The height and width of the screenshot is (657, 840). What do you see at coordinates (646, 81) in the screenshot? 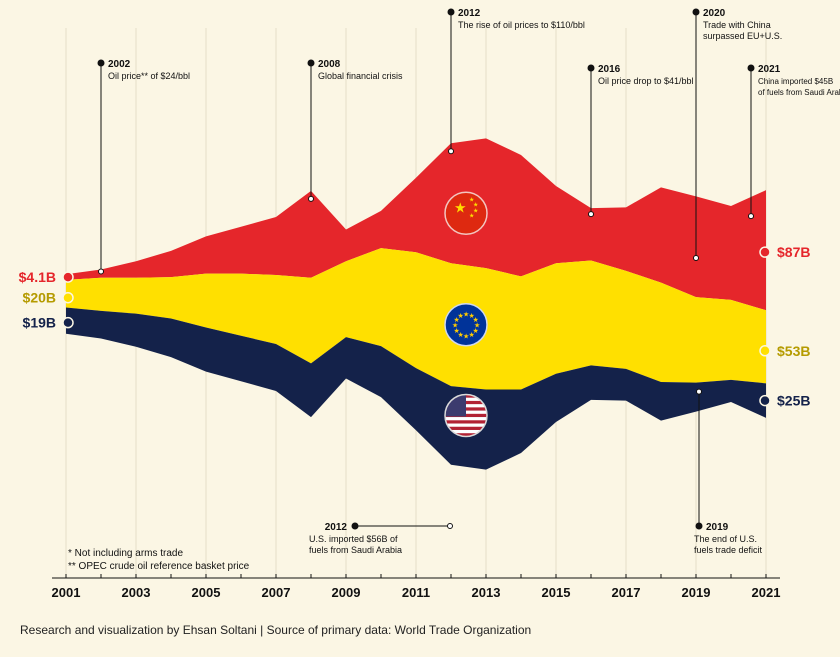
I see `annotation-text-3: Oil price drop to $41/bbl` at bounding box center [646, 81].